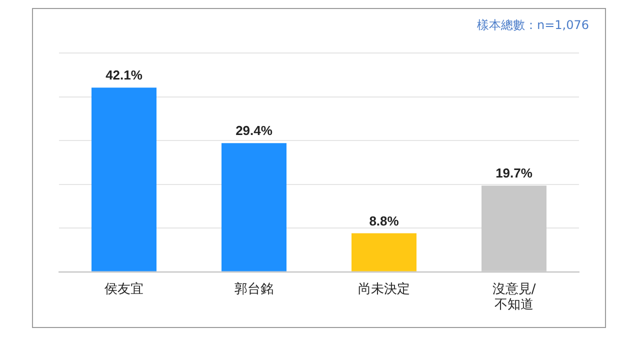 The width and height of the screenshot is (632, 361). What do you see at coordinates (532, 25) in the screenshot?
I see `text: 樣本總數：n=1,076` at bounding box center [532, 25].